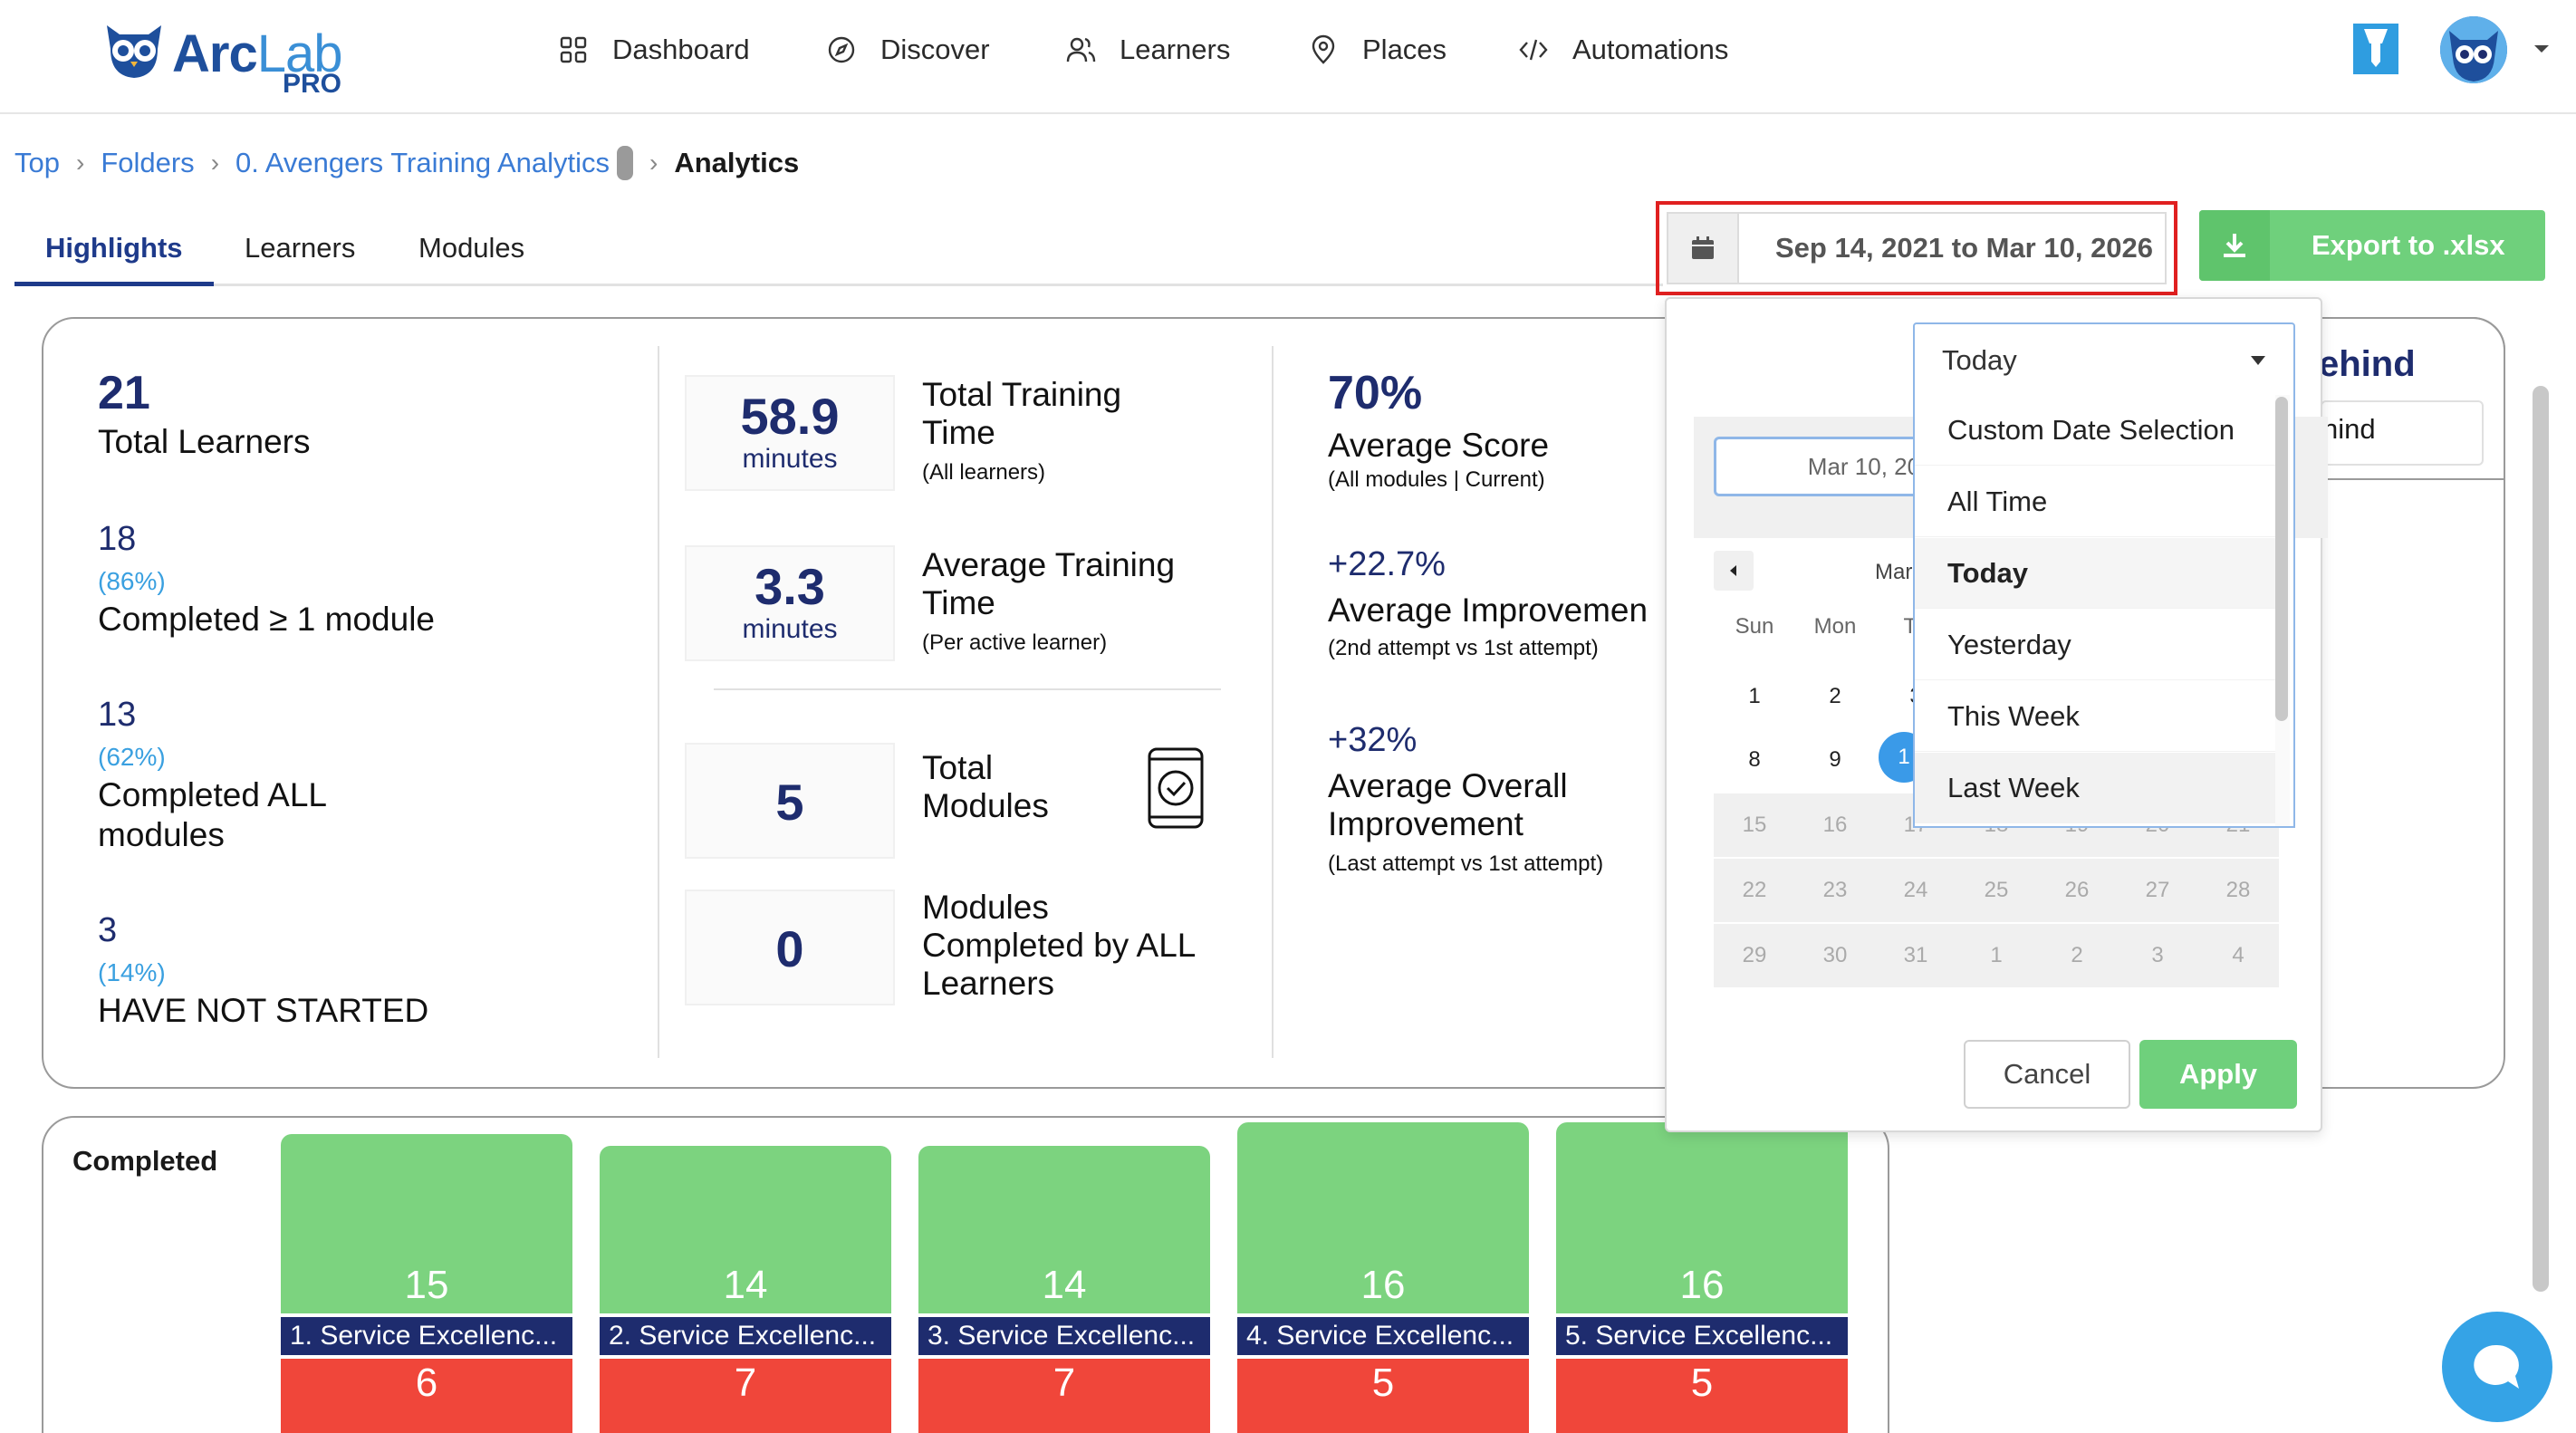 The image size is (2576, 1433). Describe the element at coordinates (1754, 825) in the screenshot. I see `calendar-day: 15` at that location.